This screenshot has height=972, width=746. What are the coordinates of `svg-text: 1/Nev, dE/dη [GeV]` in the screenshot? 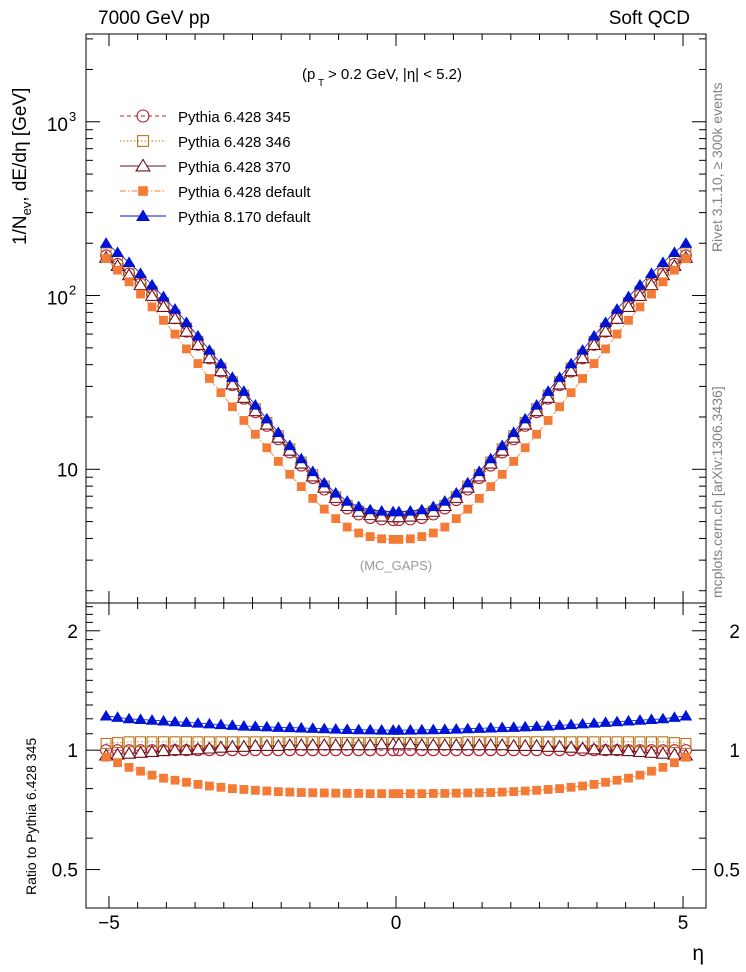 It's located at (22, 166).